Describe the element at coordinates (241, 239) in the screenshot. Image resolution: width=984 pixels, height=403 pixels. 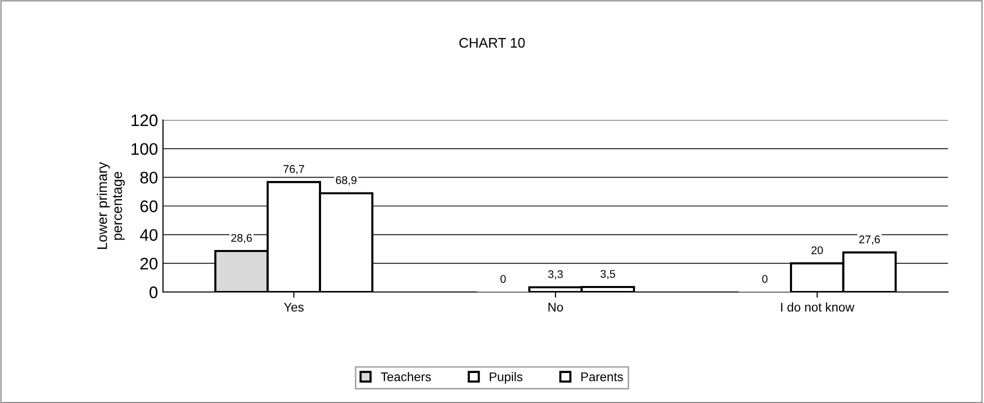
I see `data-label: 28,6` at that location.